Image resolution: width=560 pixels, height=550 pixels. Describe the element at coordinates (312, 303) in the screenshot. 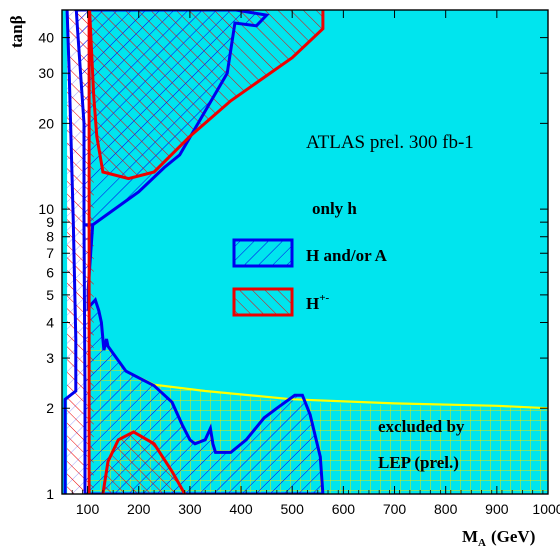

I see `legend-label-hpm-main: H` at that location.